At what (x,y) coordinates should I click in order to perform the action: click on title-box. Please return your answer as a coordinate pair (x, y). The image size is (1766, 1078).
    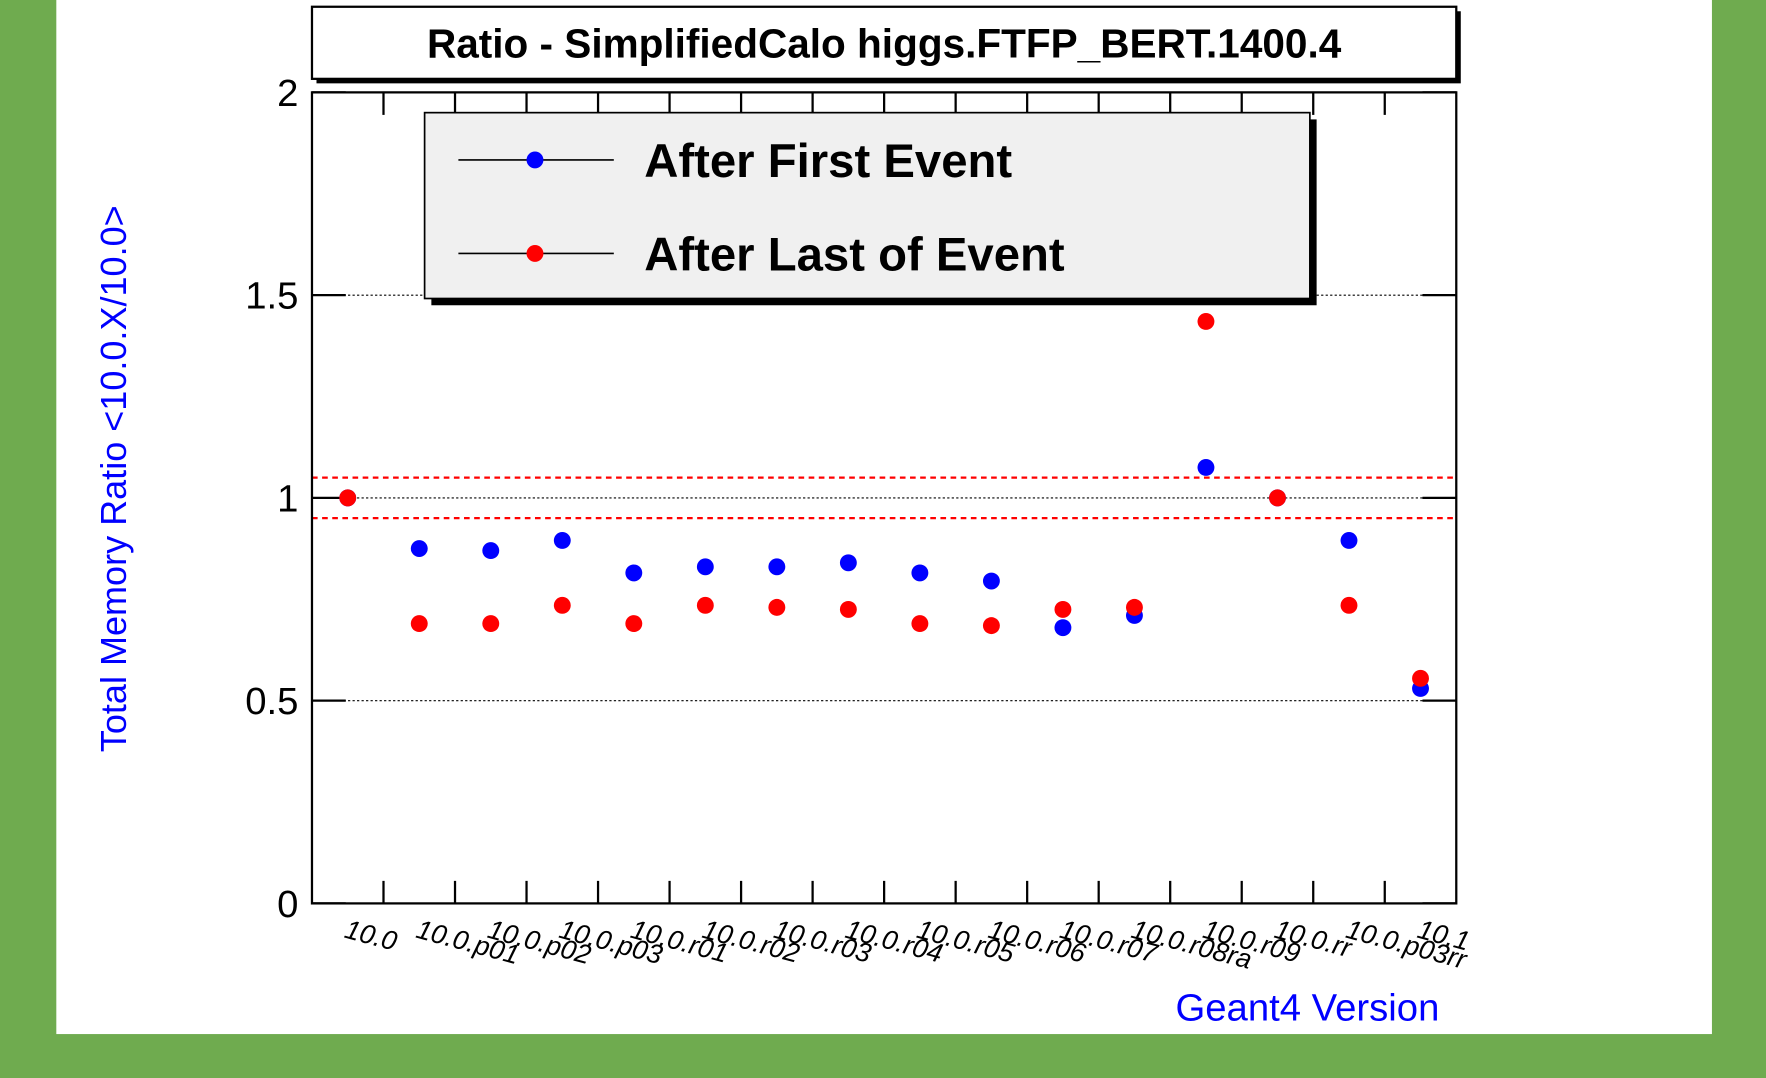
    Looking at the image, I should click on (884, 42).